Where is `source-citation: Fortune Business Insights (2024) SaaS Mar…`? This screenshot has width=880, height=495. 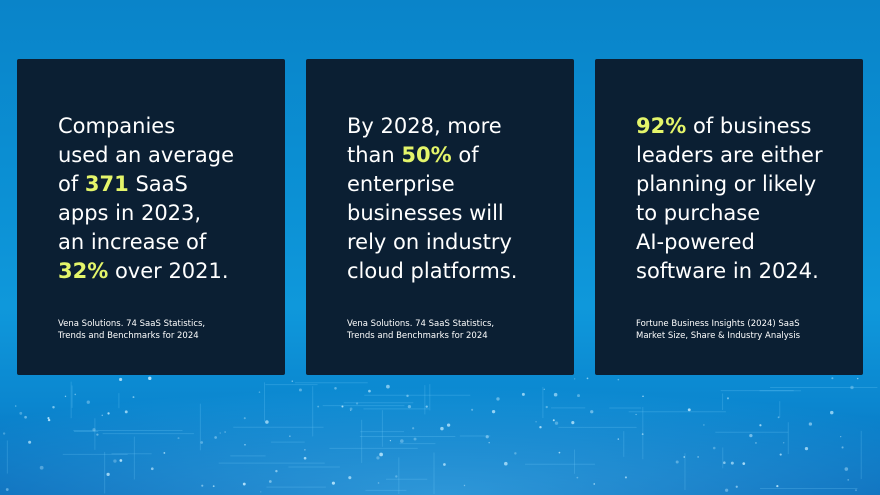 source-citation: Fortune Business Insights (2024) SaaS Mar… is located at coordinates (718, 330).